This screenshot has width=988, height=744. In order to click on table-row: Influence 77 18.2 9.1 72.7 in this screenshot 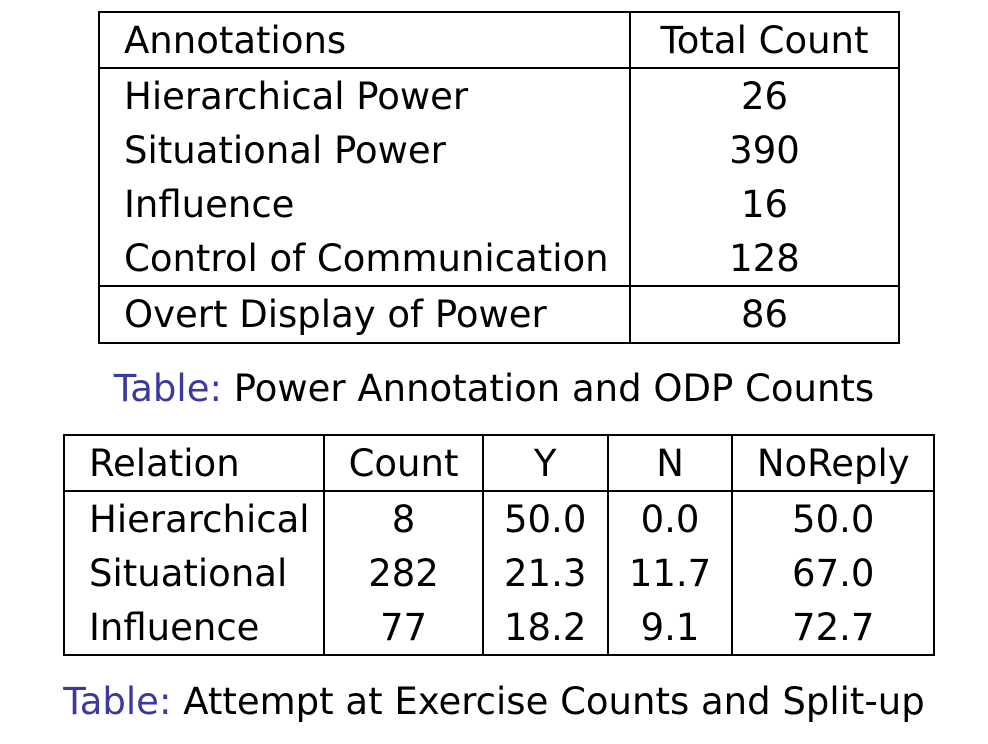, I will do `click(499, 627)`.